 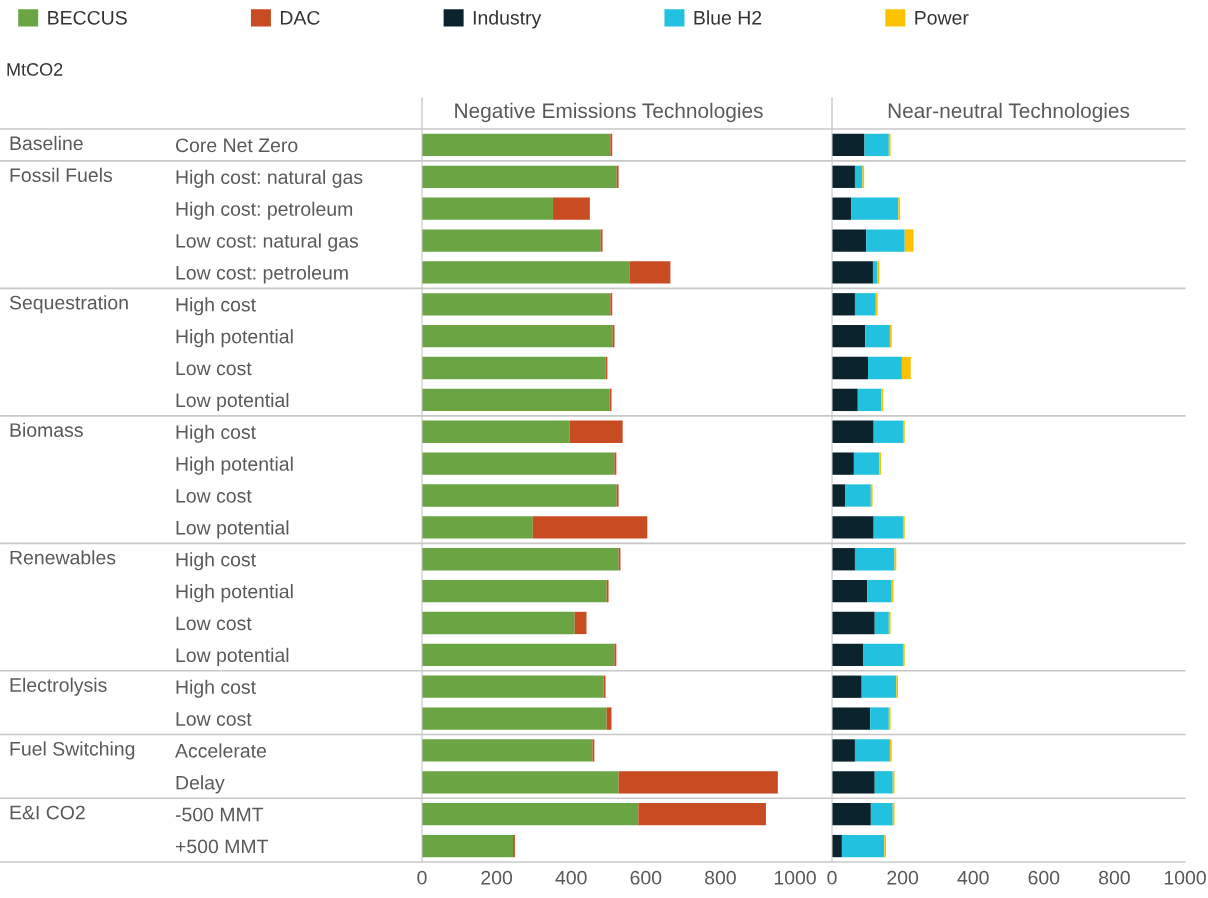 I want to click on y-tick-label: +500 MMT, so click(x=222, y=846).